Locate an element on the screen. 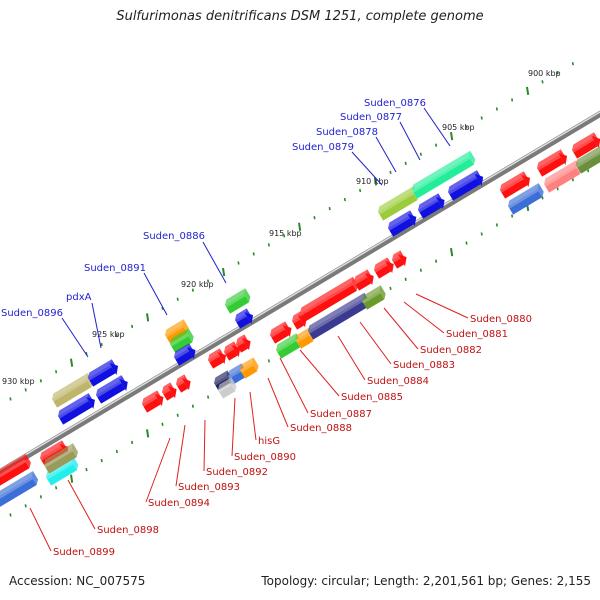 The height and width of the screenshot is (600, 600). gene-label-reverse: Suden_0885 is located at coordinates (372, 397).